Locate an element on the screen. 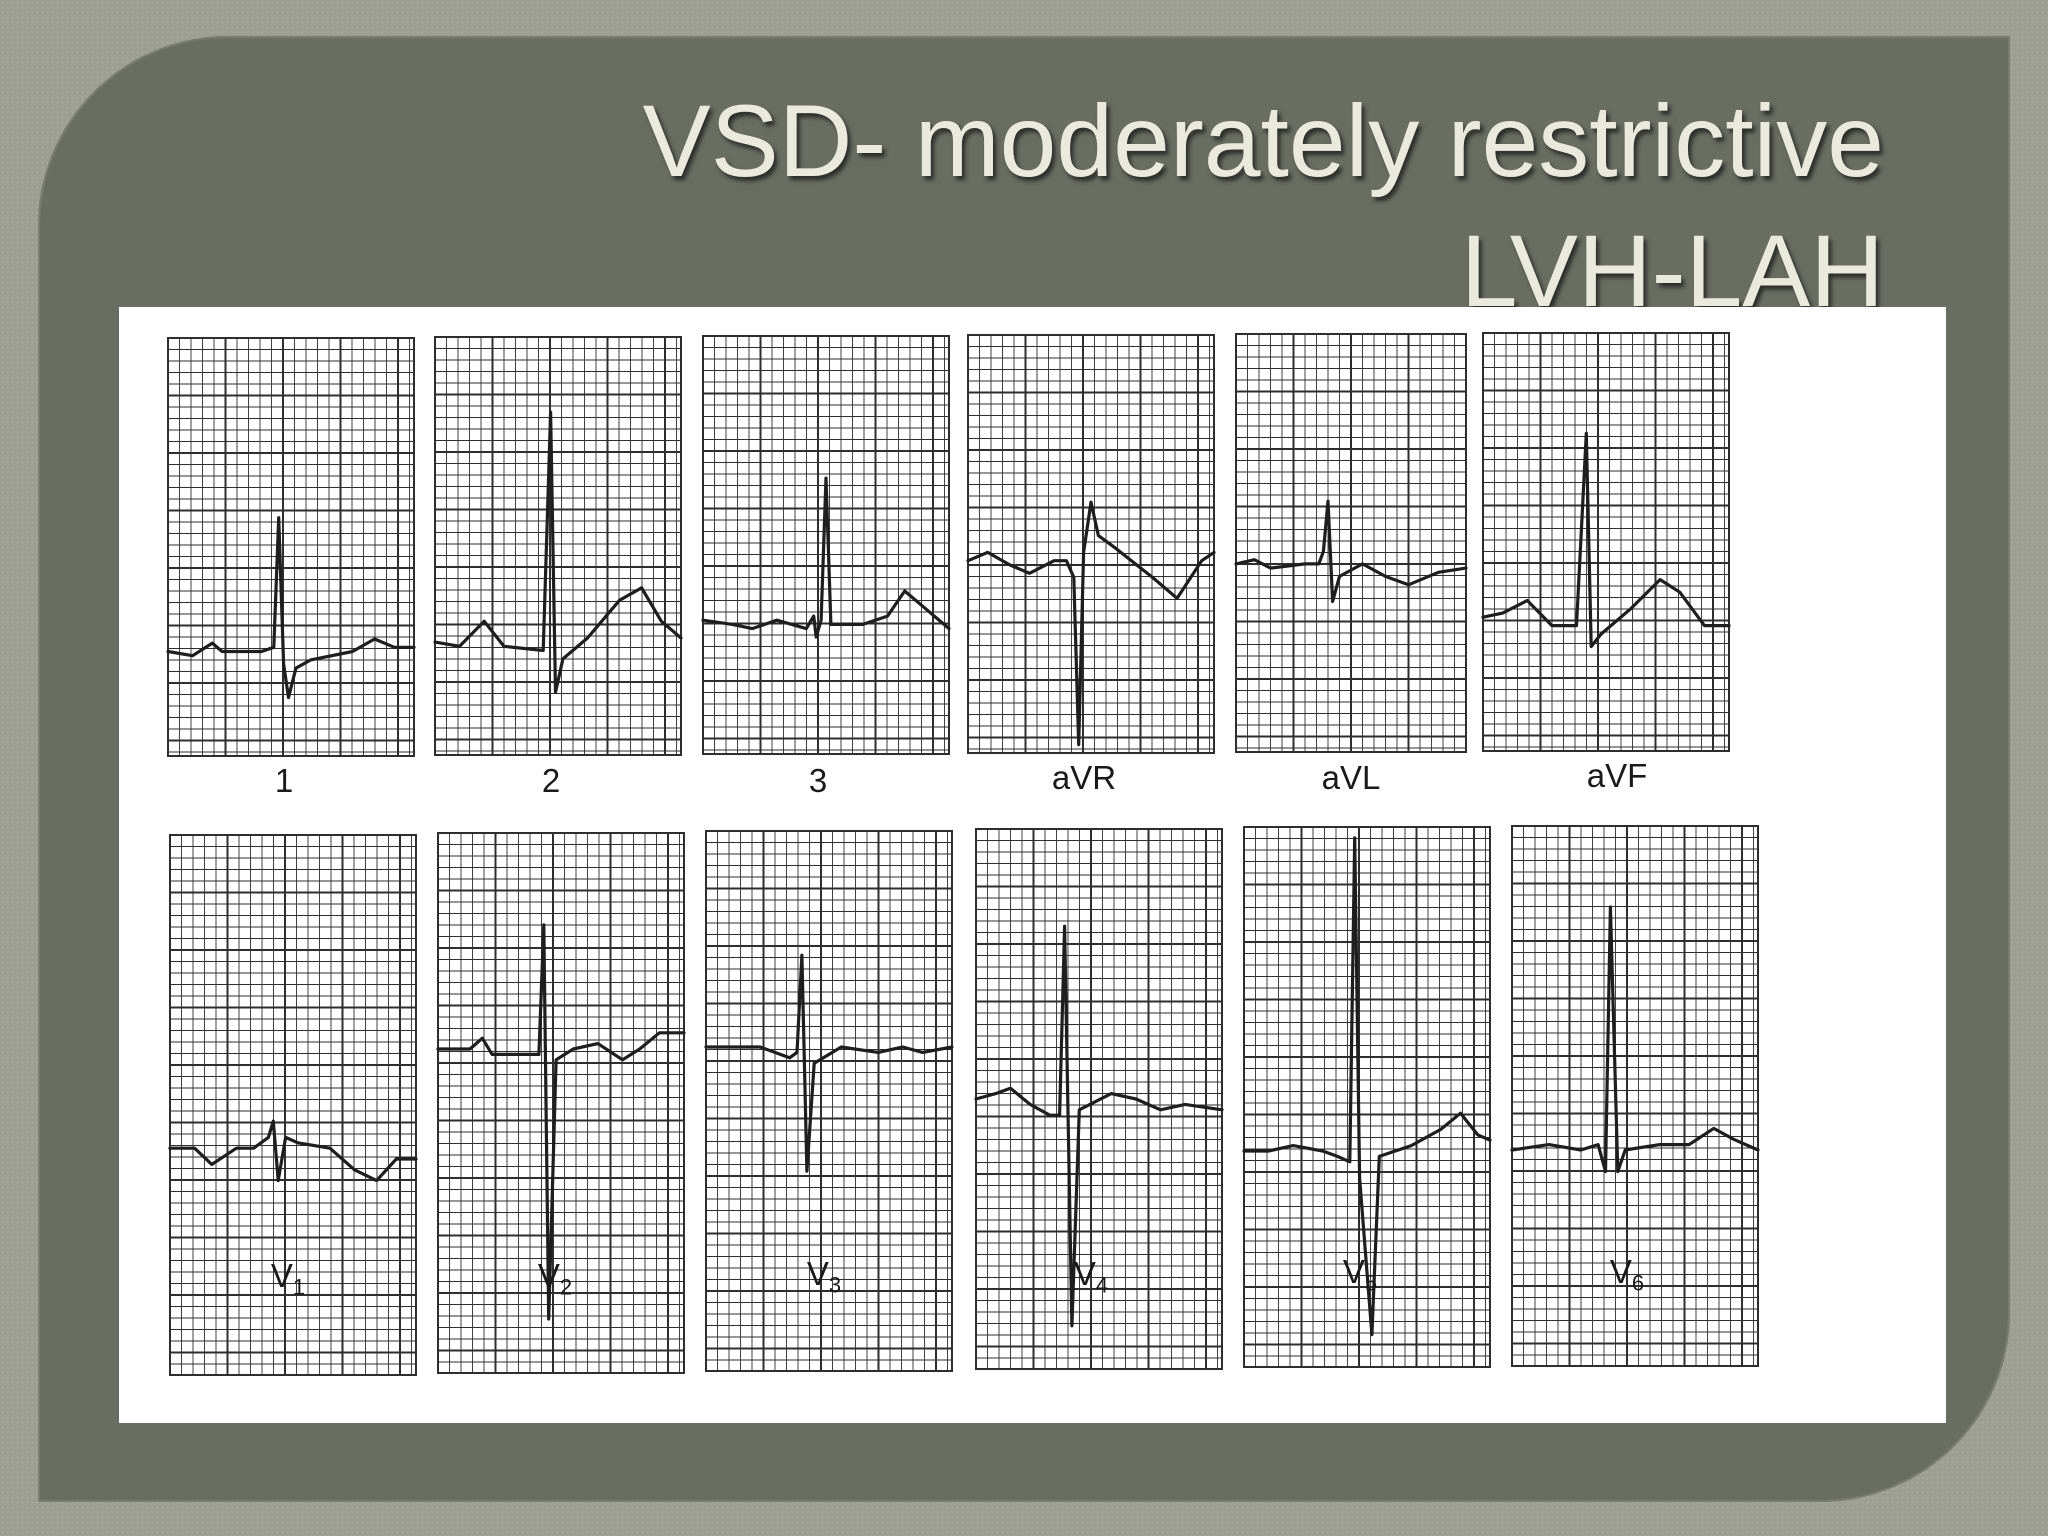 This screenshot has width=2048, height=1536. lead-label-v3: V3 is located at coordinates (824, 1276).